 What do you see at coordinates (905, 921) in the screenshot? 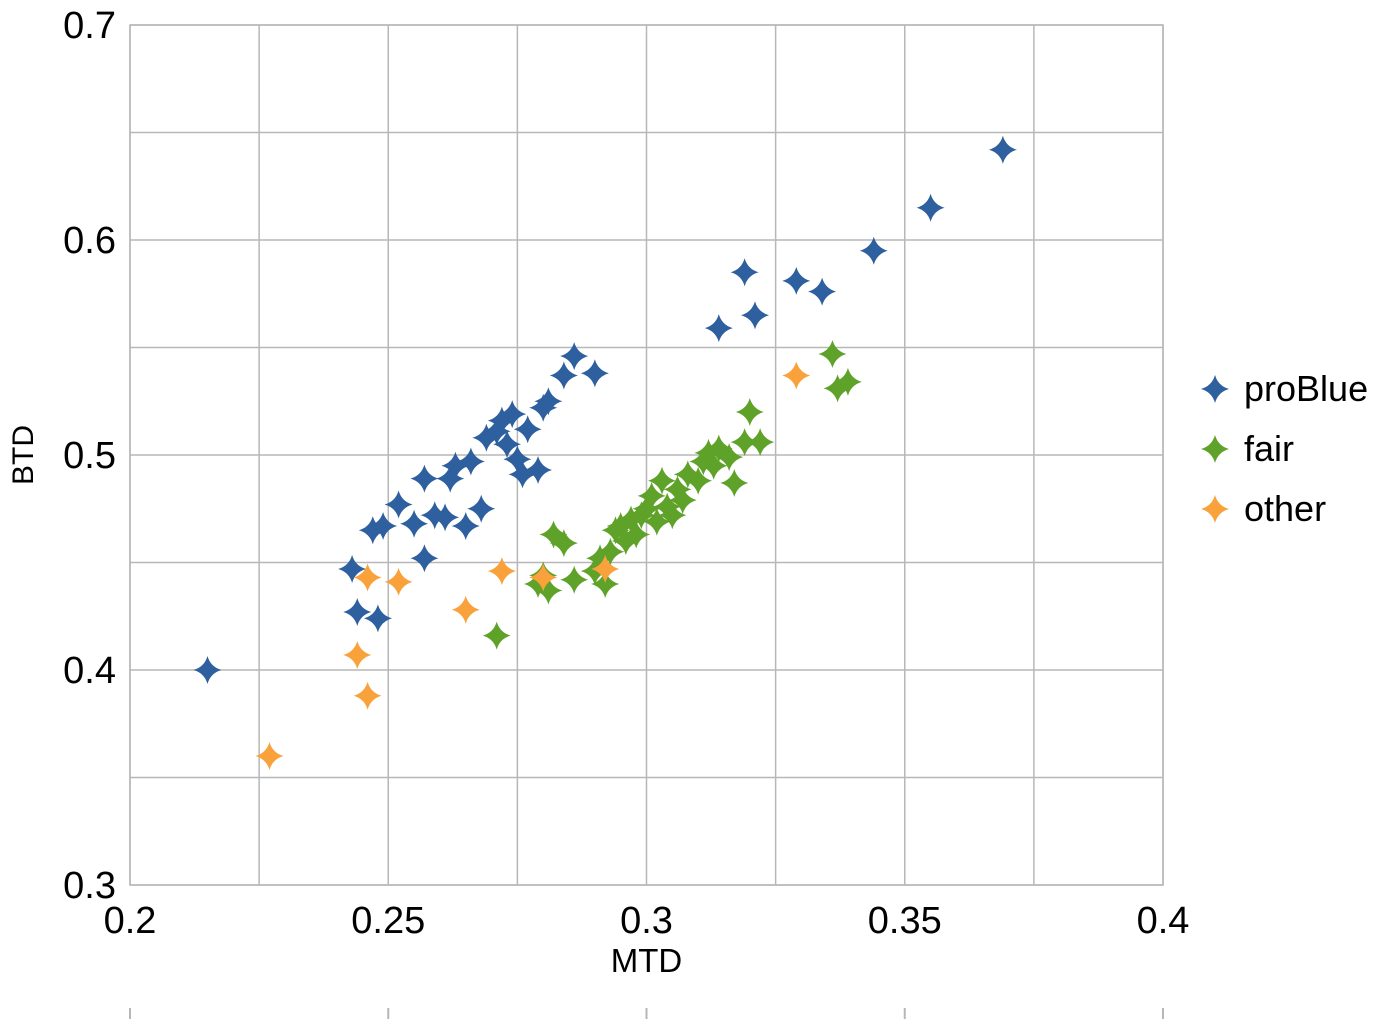
I see `x-tick-label: 0.35` at bounding box center [905, 921].